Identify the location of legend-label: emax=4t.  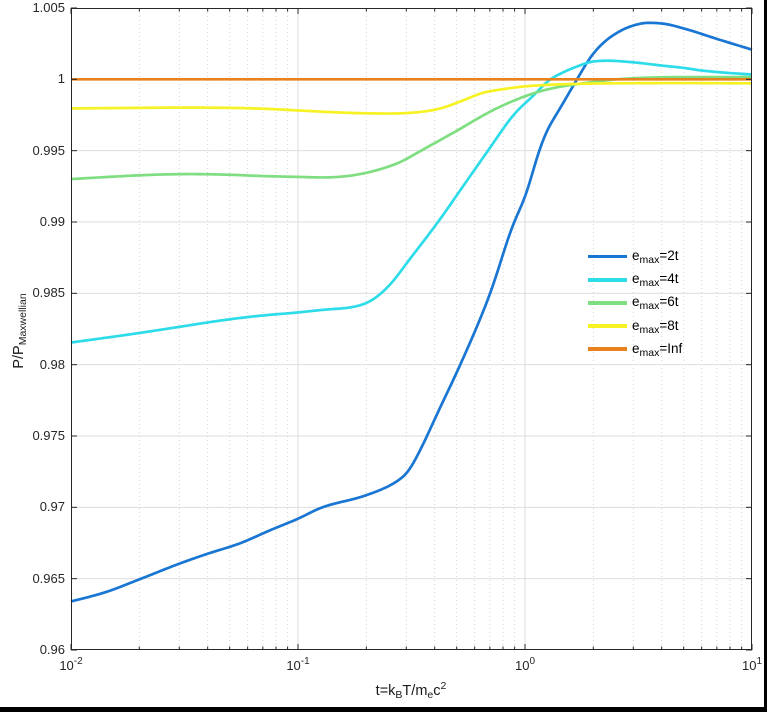
(655, 279).